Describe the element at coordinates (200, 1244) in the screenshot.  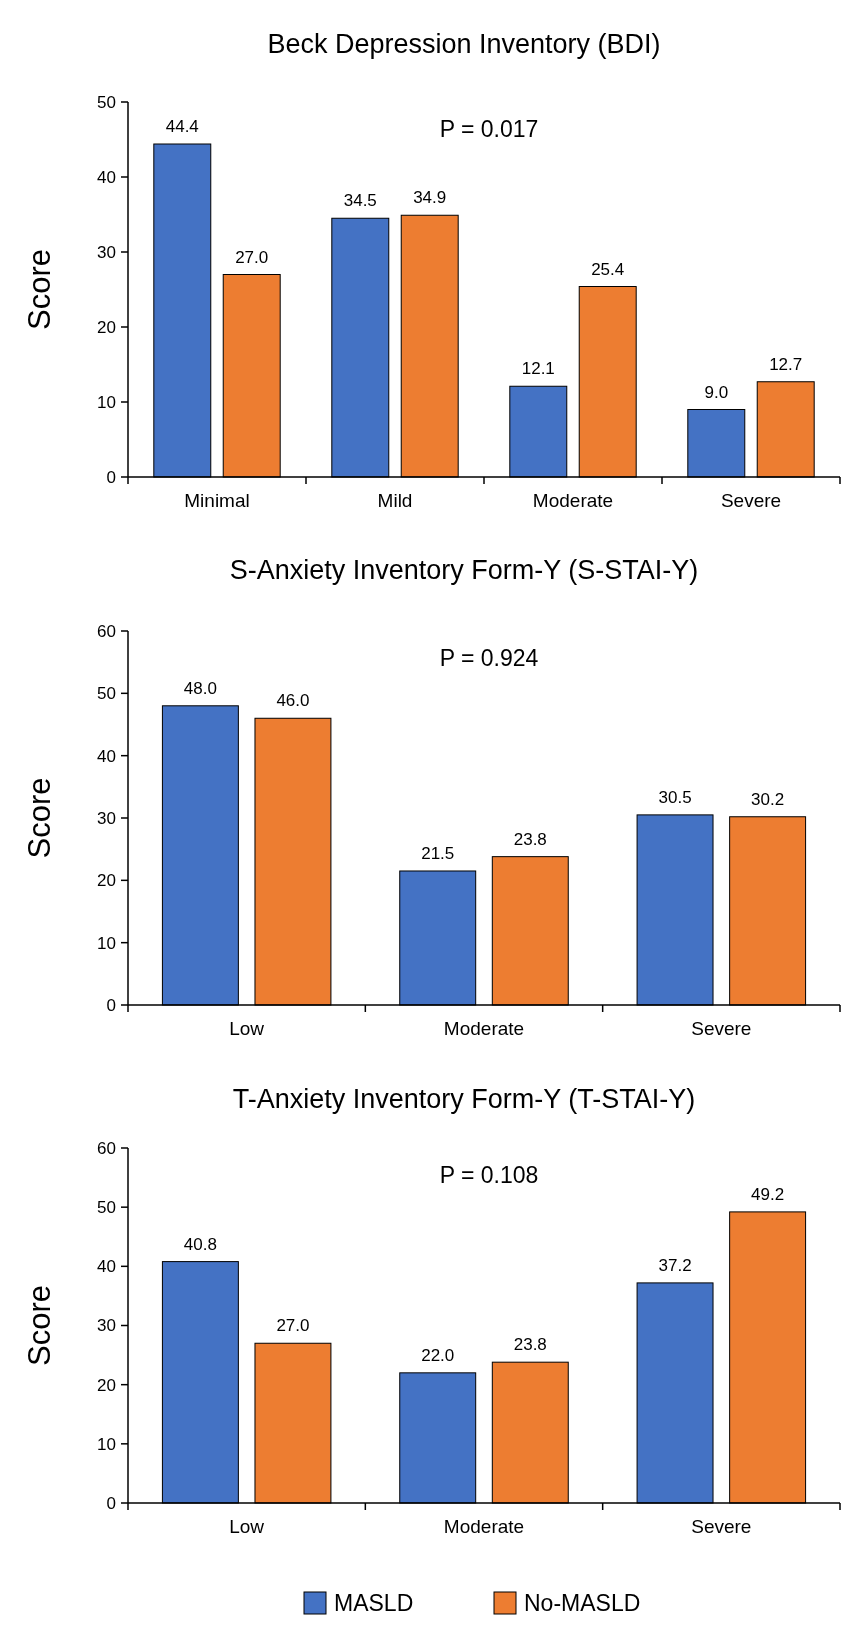
I see `data-label: 40.8` at that location.